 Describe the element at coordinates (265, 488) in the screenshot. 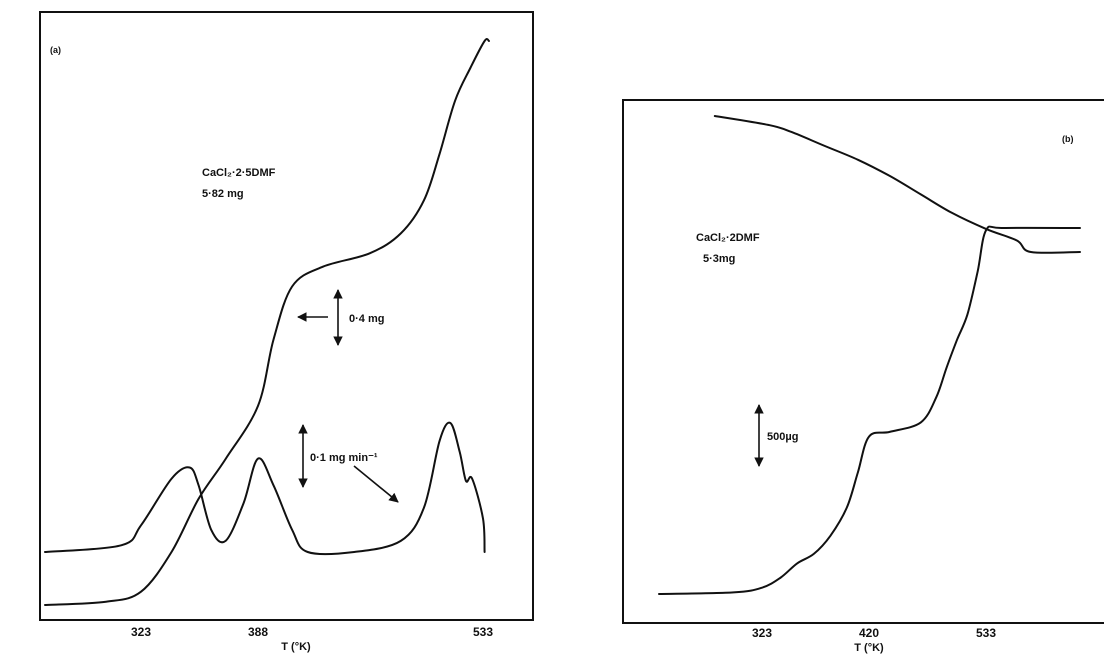

I see `panel-a-dtg-curve` at that location.